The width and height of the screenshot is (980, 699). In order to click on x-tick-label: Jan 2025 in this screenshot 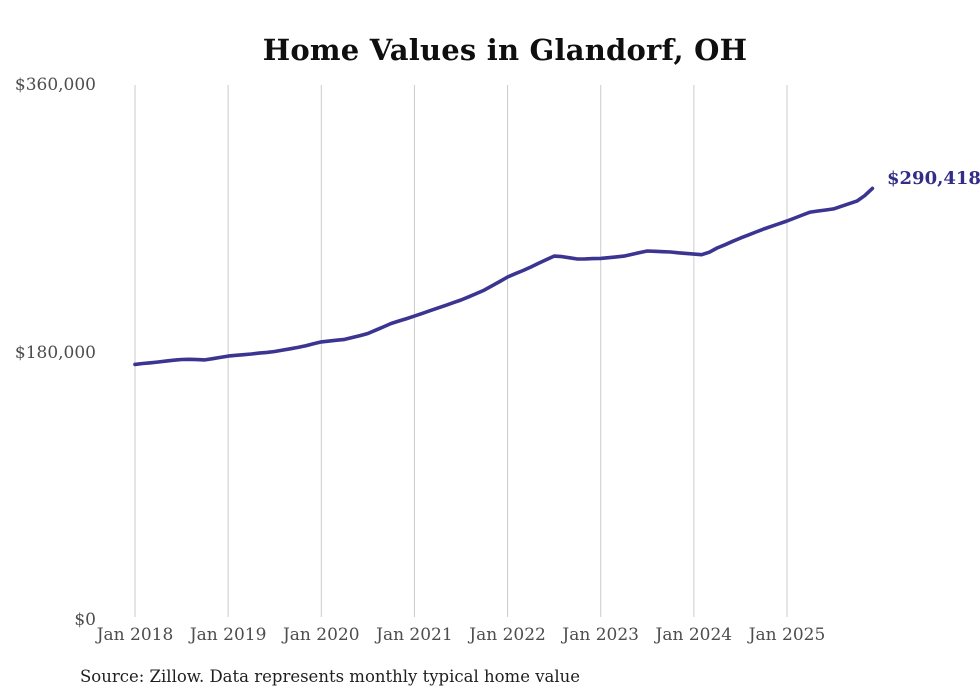, I will do `click(787, 635)`.